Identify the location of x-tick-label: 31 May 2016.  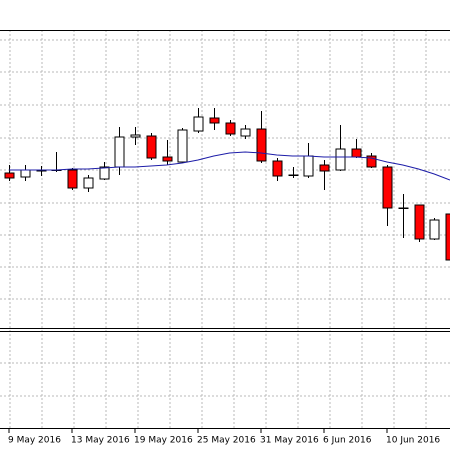
(289, 441).